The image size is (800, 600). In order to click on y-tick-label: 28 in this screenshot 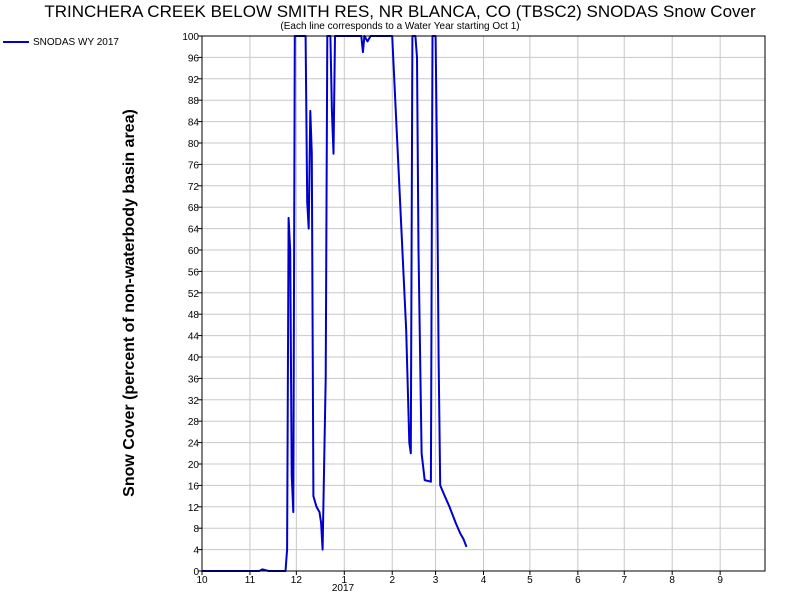, I will do `click(194, 422)`.